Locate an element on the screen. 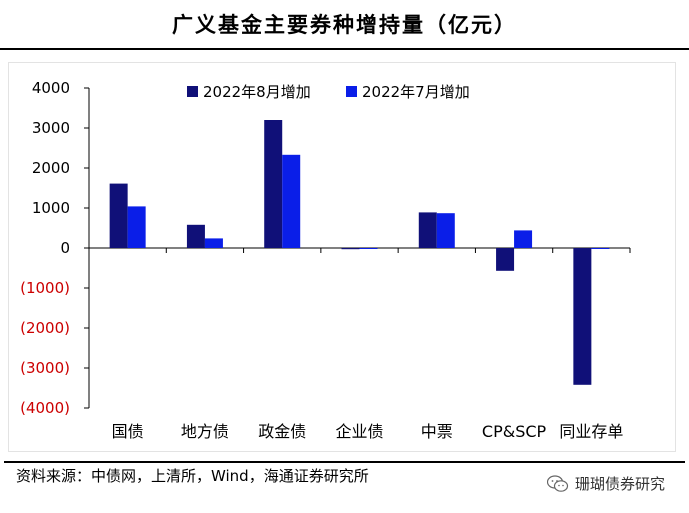  y-tick-label: 3000 is located at coordinates (51, 128).